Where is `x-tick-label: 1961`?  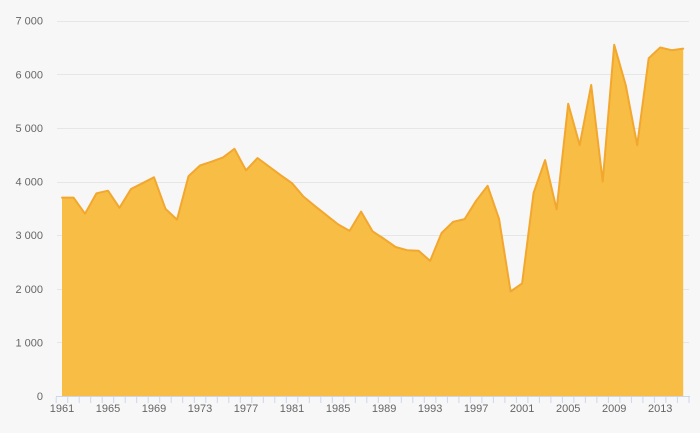
x-tick-label: 1961 is located at coordinates (62, 409).